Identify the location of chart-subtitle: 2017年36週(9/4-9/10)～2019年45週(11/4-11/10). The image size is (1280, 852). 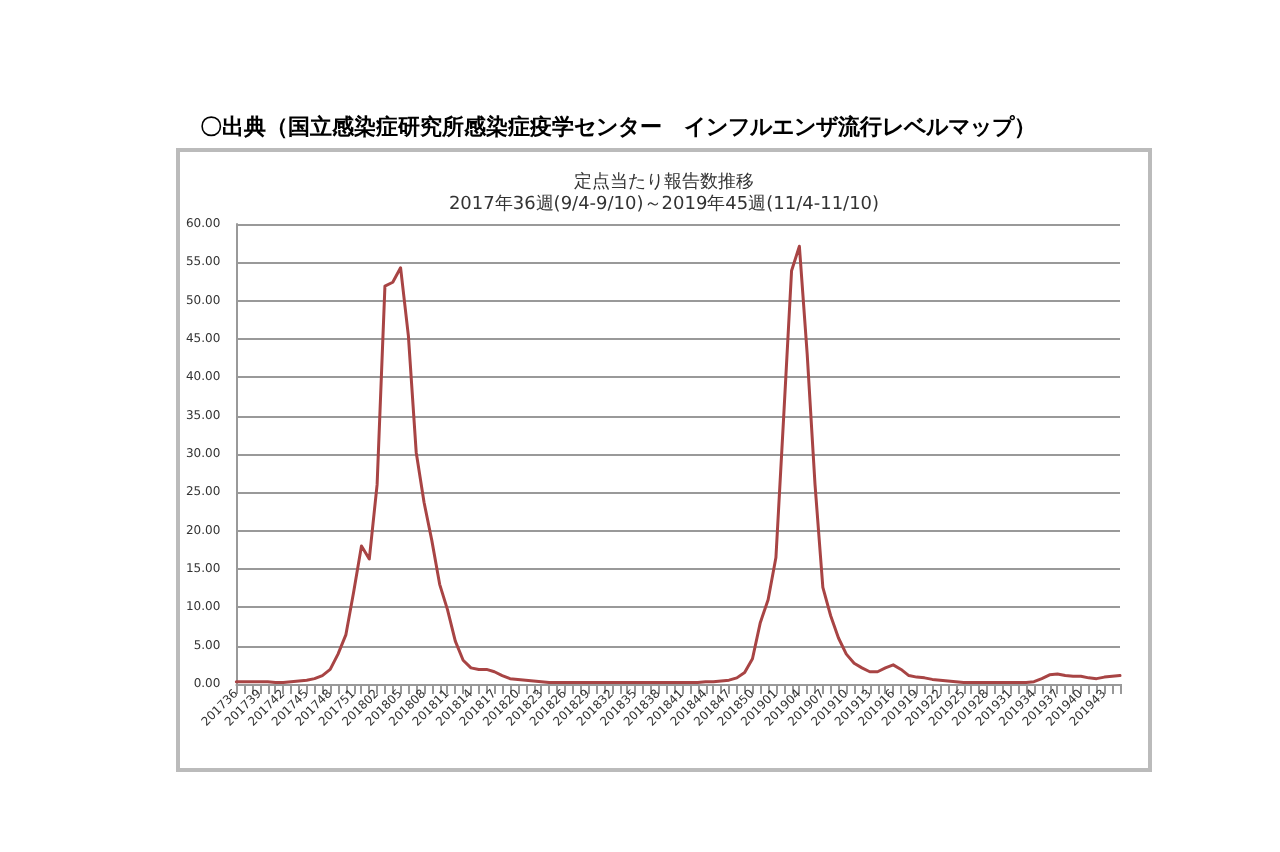
(664, 204).